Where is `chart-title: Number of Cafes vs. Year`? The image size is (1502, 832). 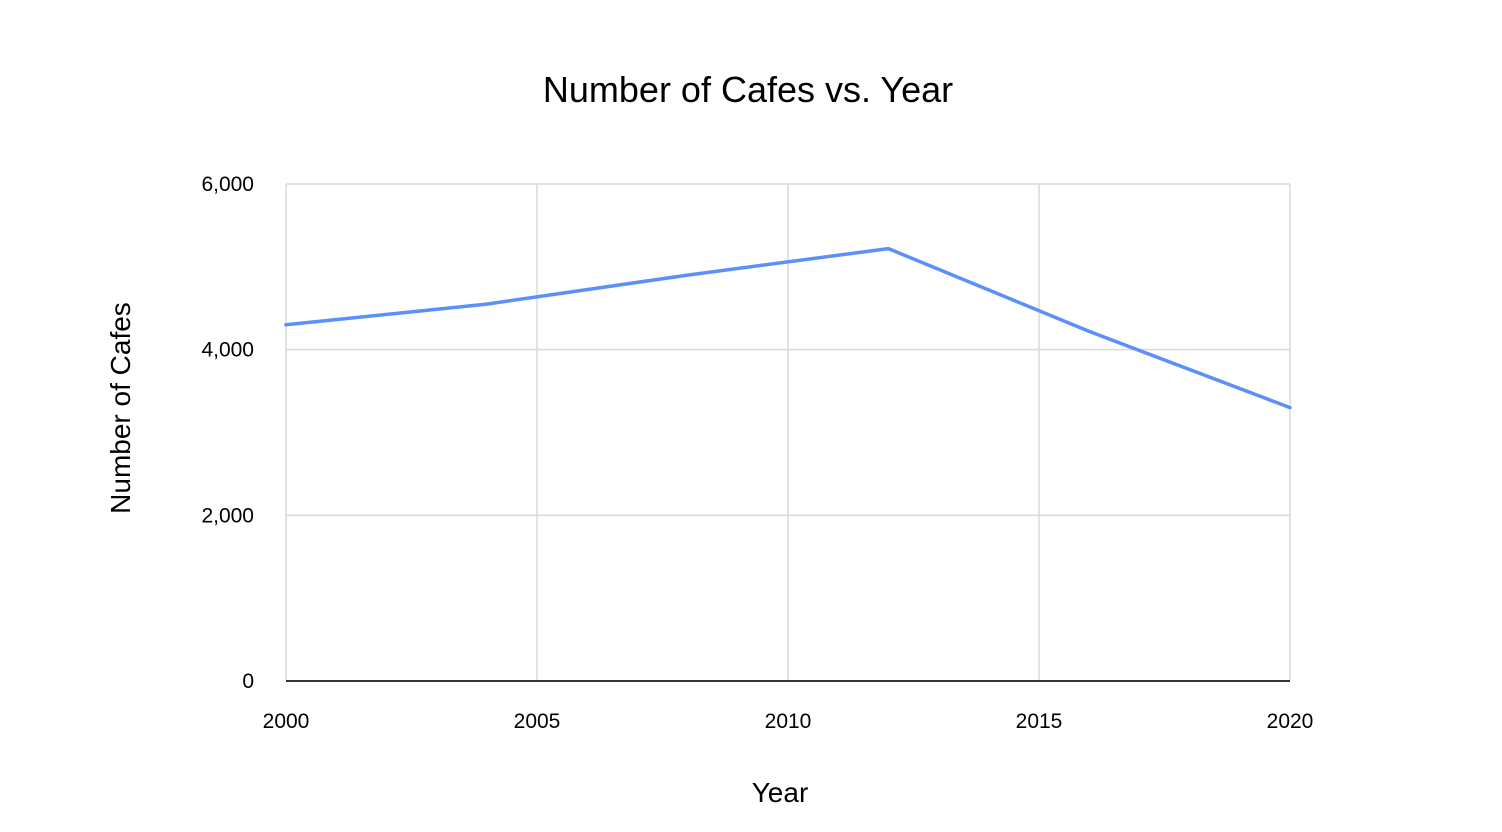
chart-title: Number of Cafes vs. Year is located at coordinates (748, 89).